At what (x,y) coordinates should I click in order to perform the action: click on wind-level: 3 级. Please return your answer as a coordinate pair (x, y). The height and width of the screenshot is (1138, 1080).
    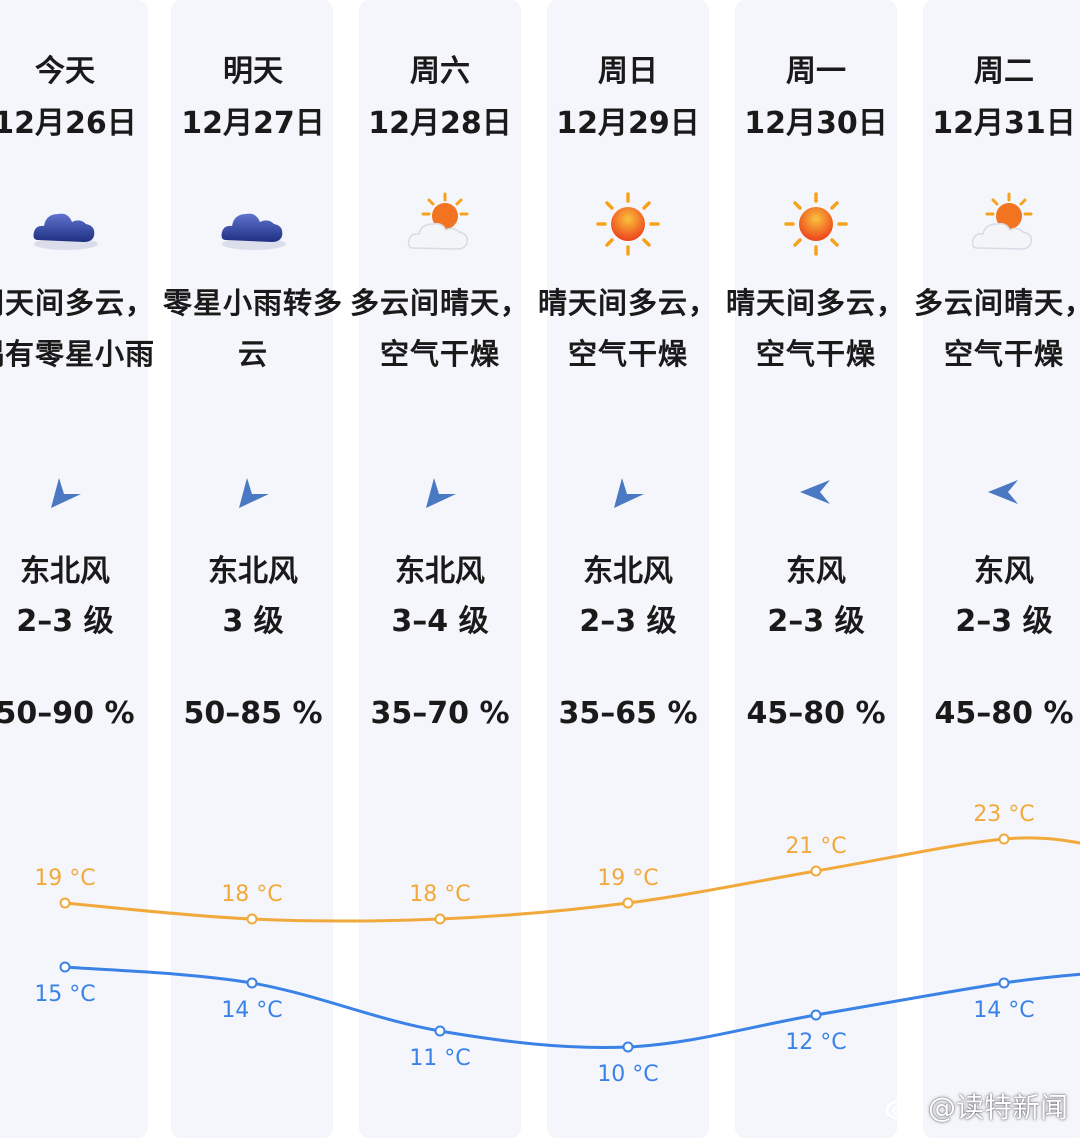
    Looking at the image, I should click on (253, 621).